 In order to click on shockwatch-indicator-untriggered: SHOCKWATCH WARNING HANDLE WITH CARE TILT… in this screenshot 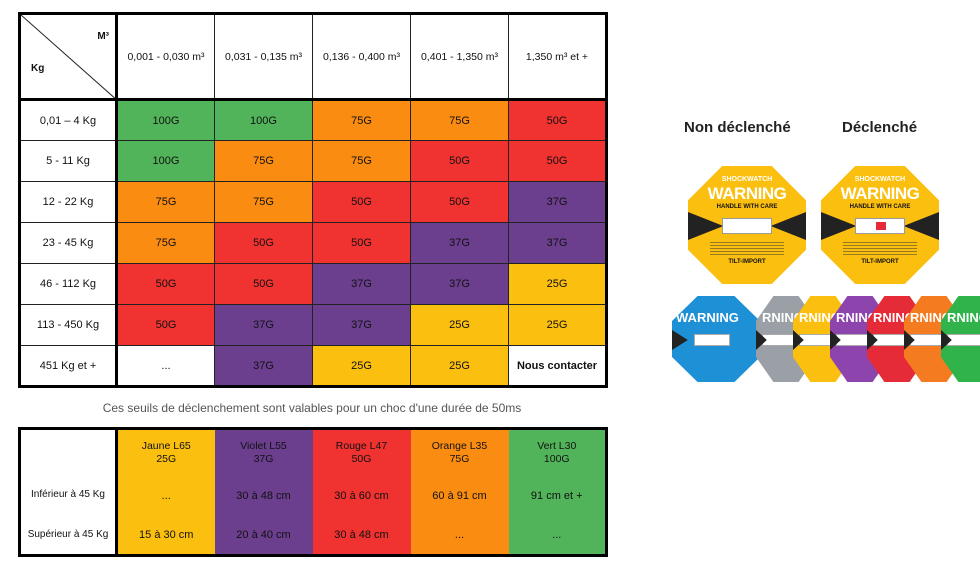, I will do `click(747, 225)`.